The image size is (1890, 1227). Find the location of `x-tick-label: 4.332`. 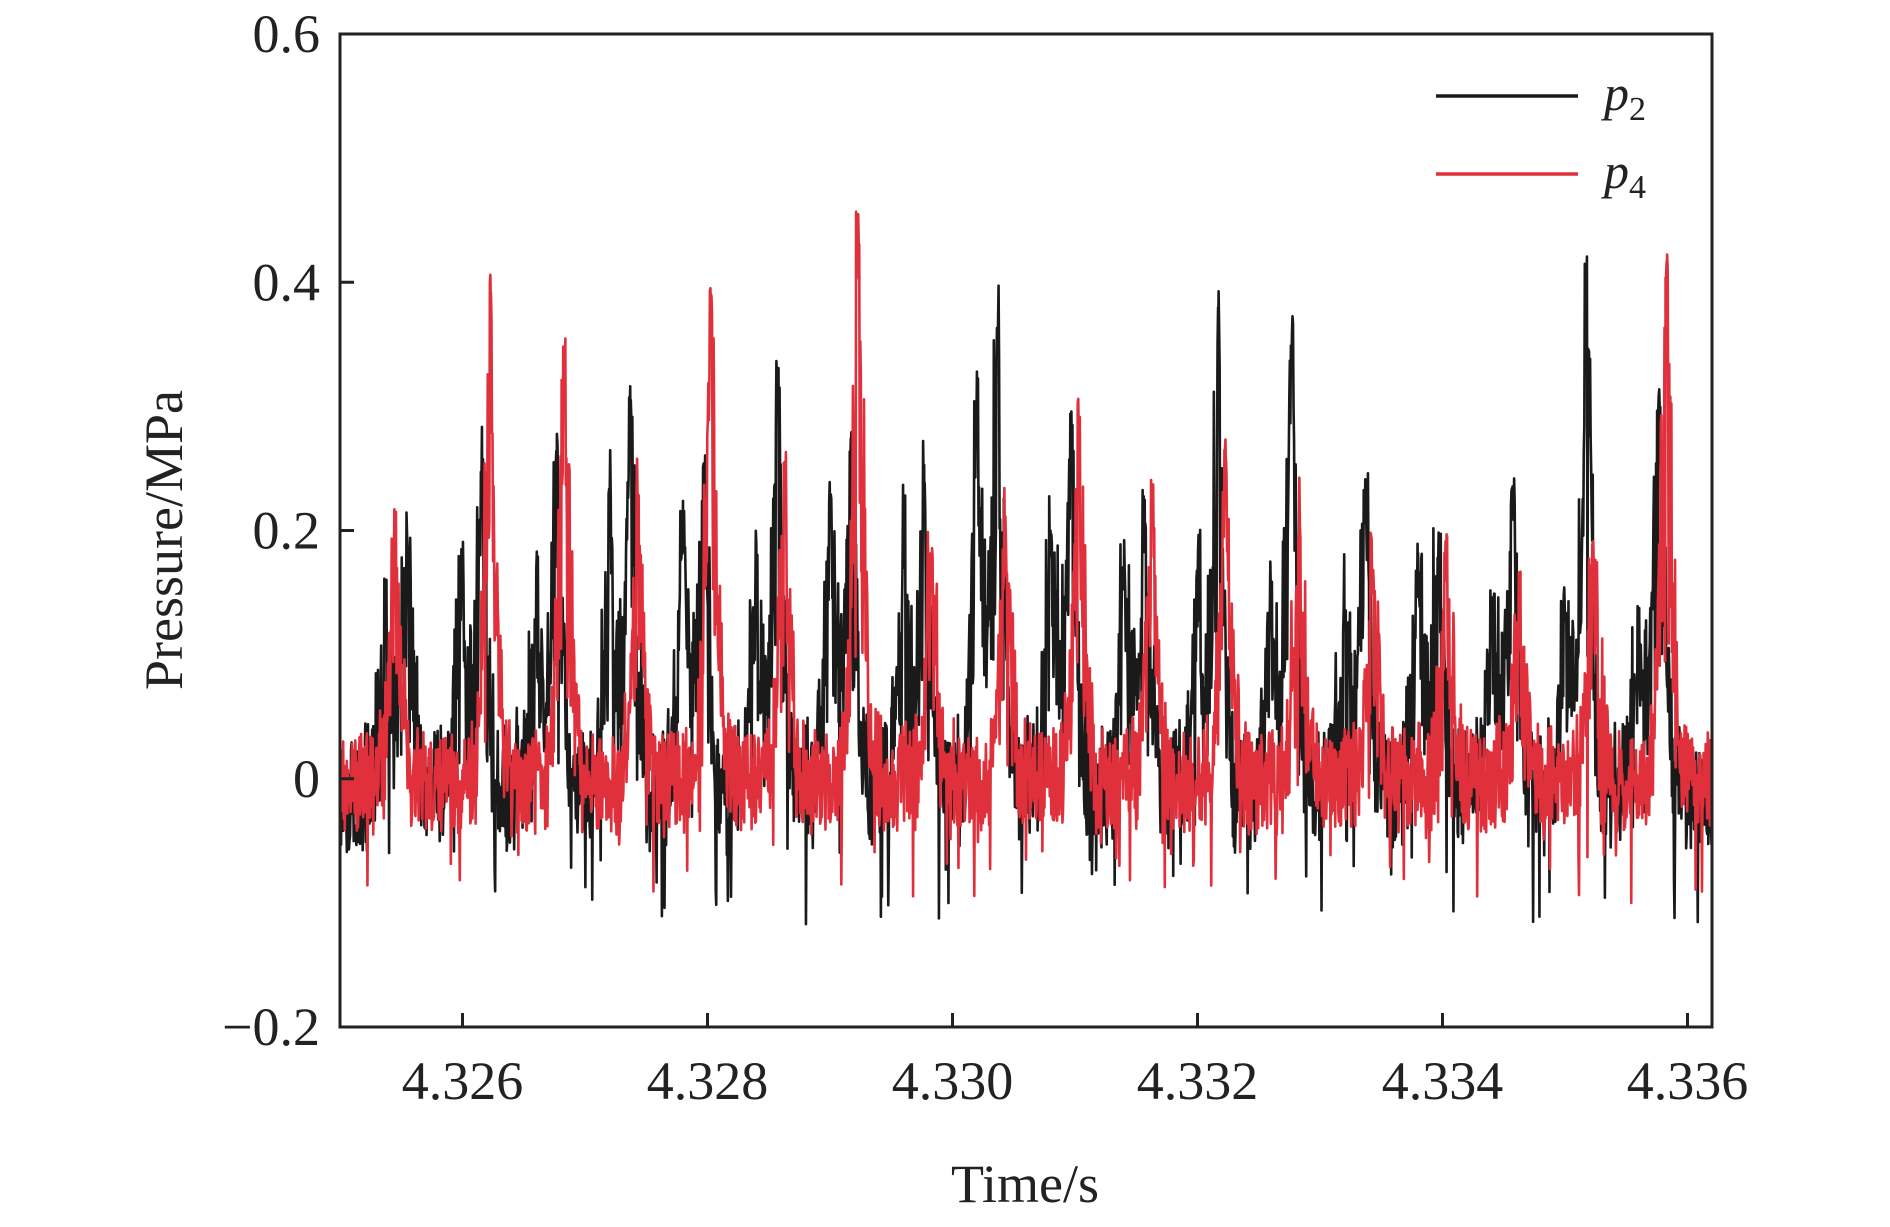

x-tick-label: 4.332 is located at coordinates (1198, 1081).